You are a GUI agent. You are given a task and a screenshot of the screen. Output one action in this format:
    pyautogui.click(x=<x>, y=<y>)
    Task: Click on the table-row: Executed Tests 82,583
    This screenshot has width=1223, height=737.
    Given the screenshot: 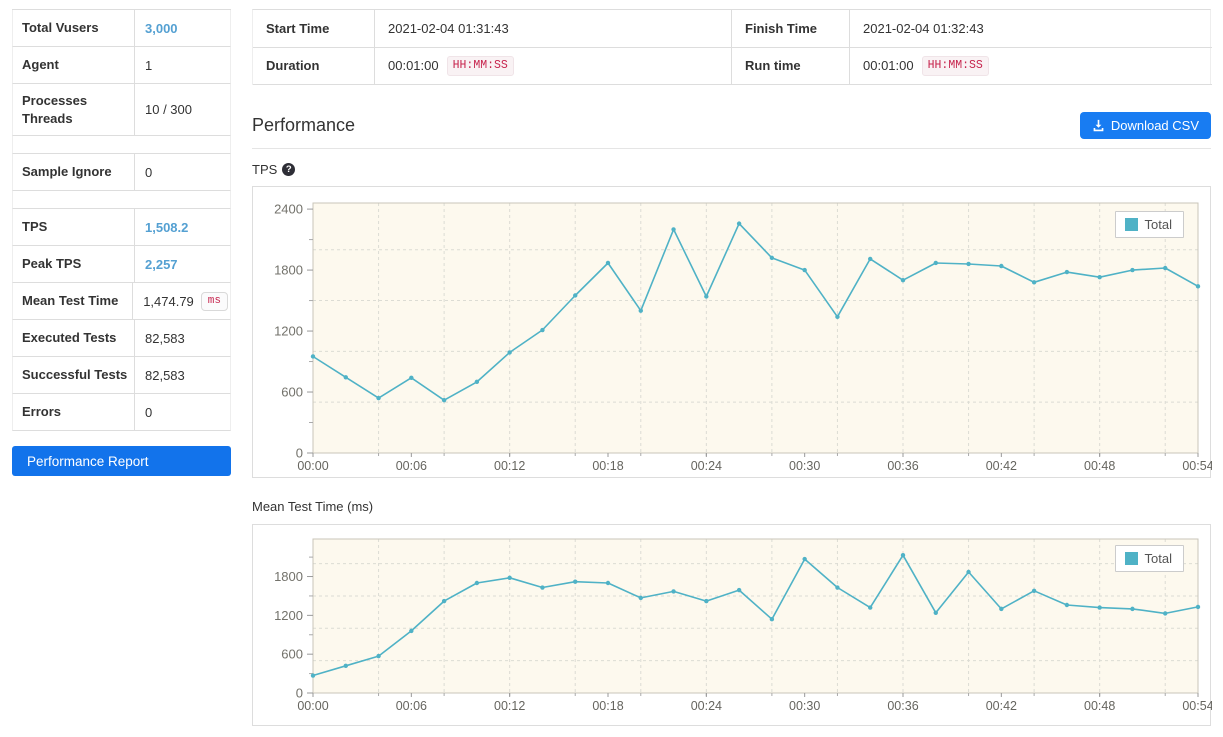 What is the action you would take?
    pyautogui.click(x=121, y=338)
    